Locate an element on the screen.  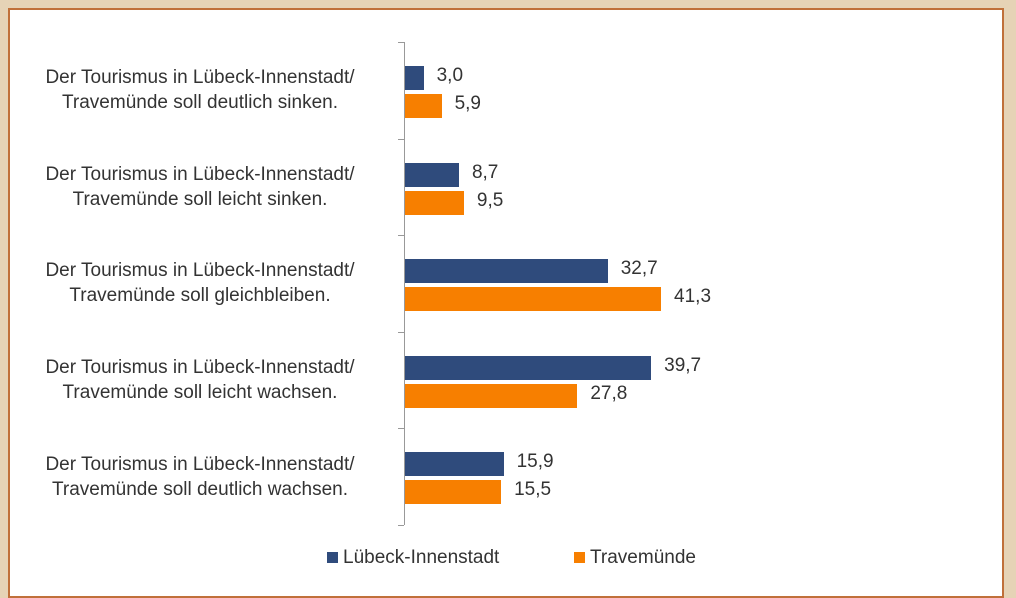
value-label: 8,7 is located at coordinates (485, 172).